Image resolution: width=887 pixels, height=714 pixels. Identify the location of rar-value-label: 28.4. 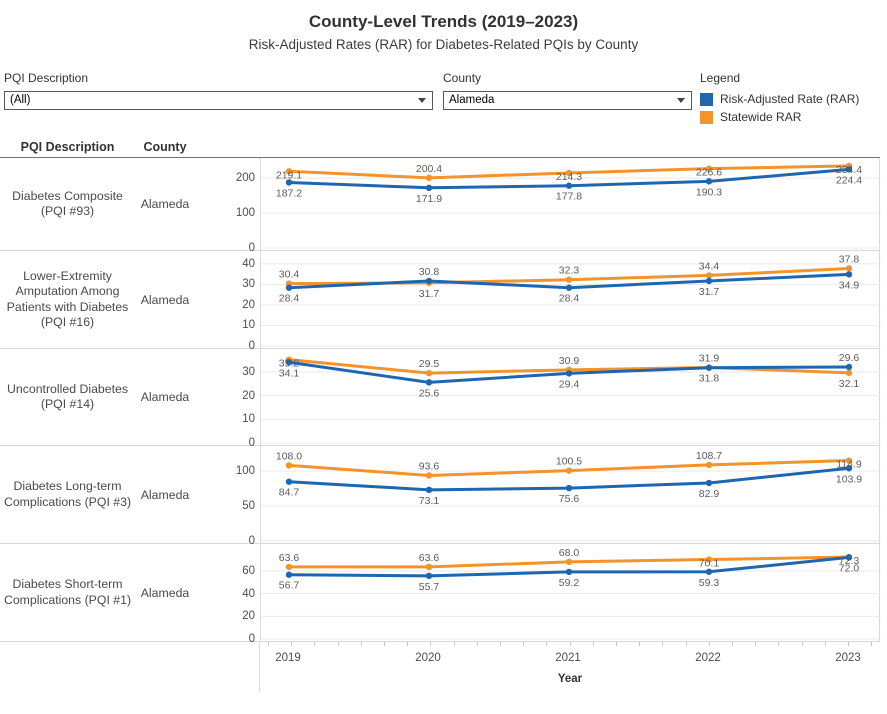
(569, 299).